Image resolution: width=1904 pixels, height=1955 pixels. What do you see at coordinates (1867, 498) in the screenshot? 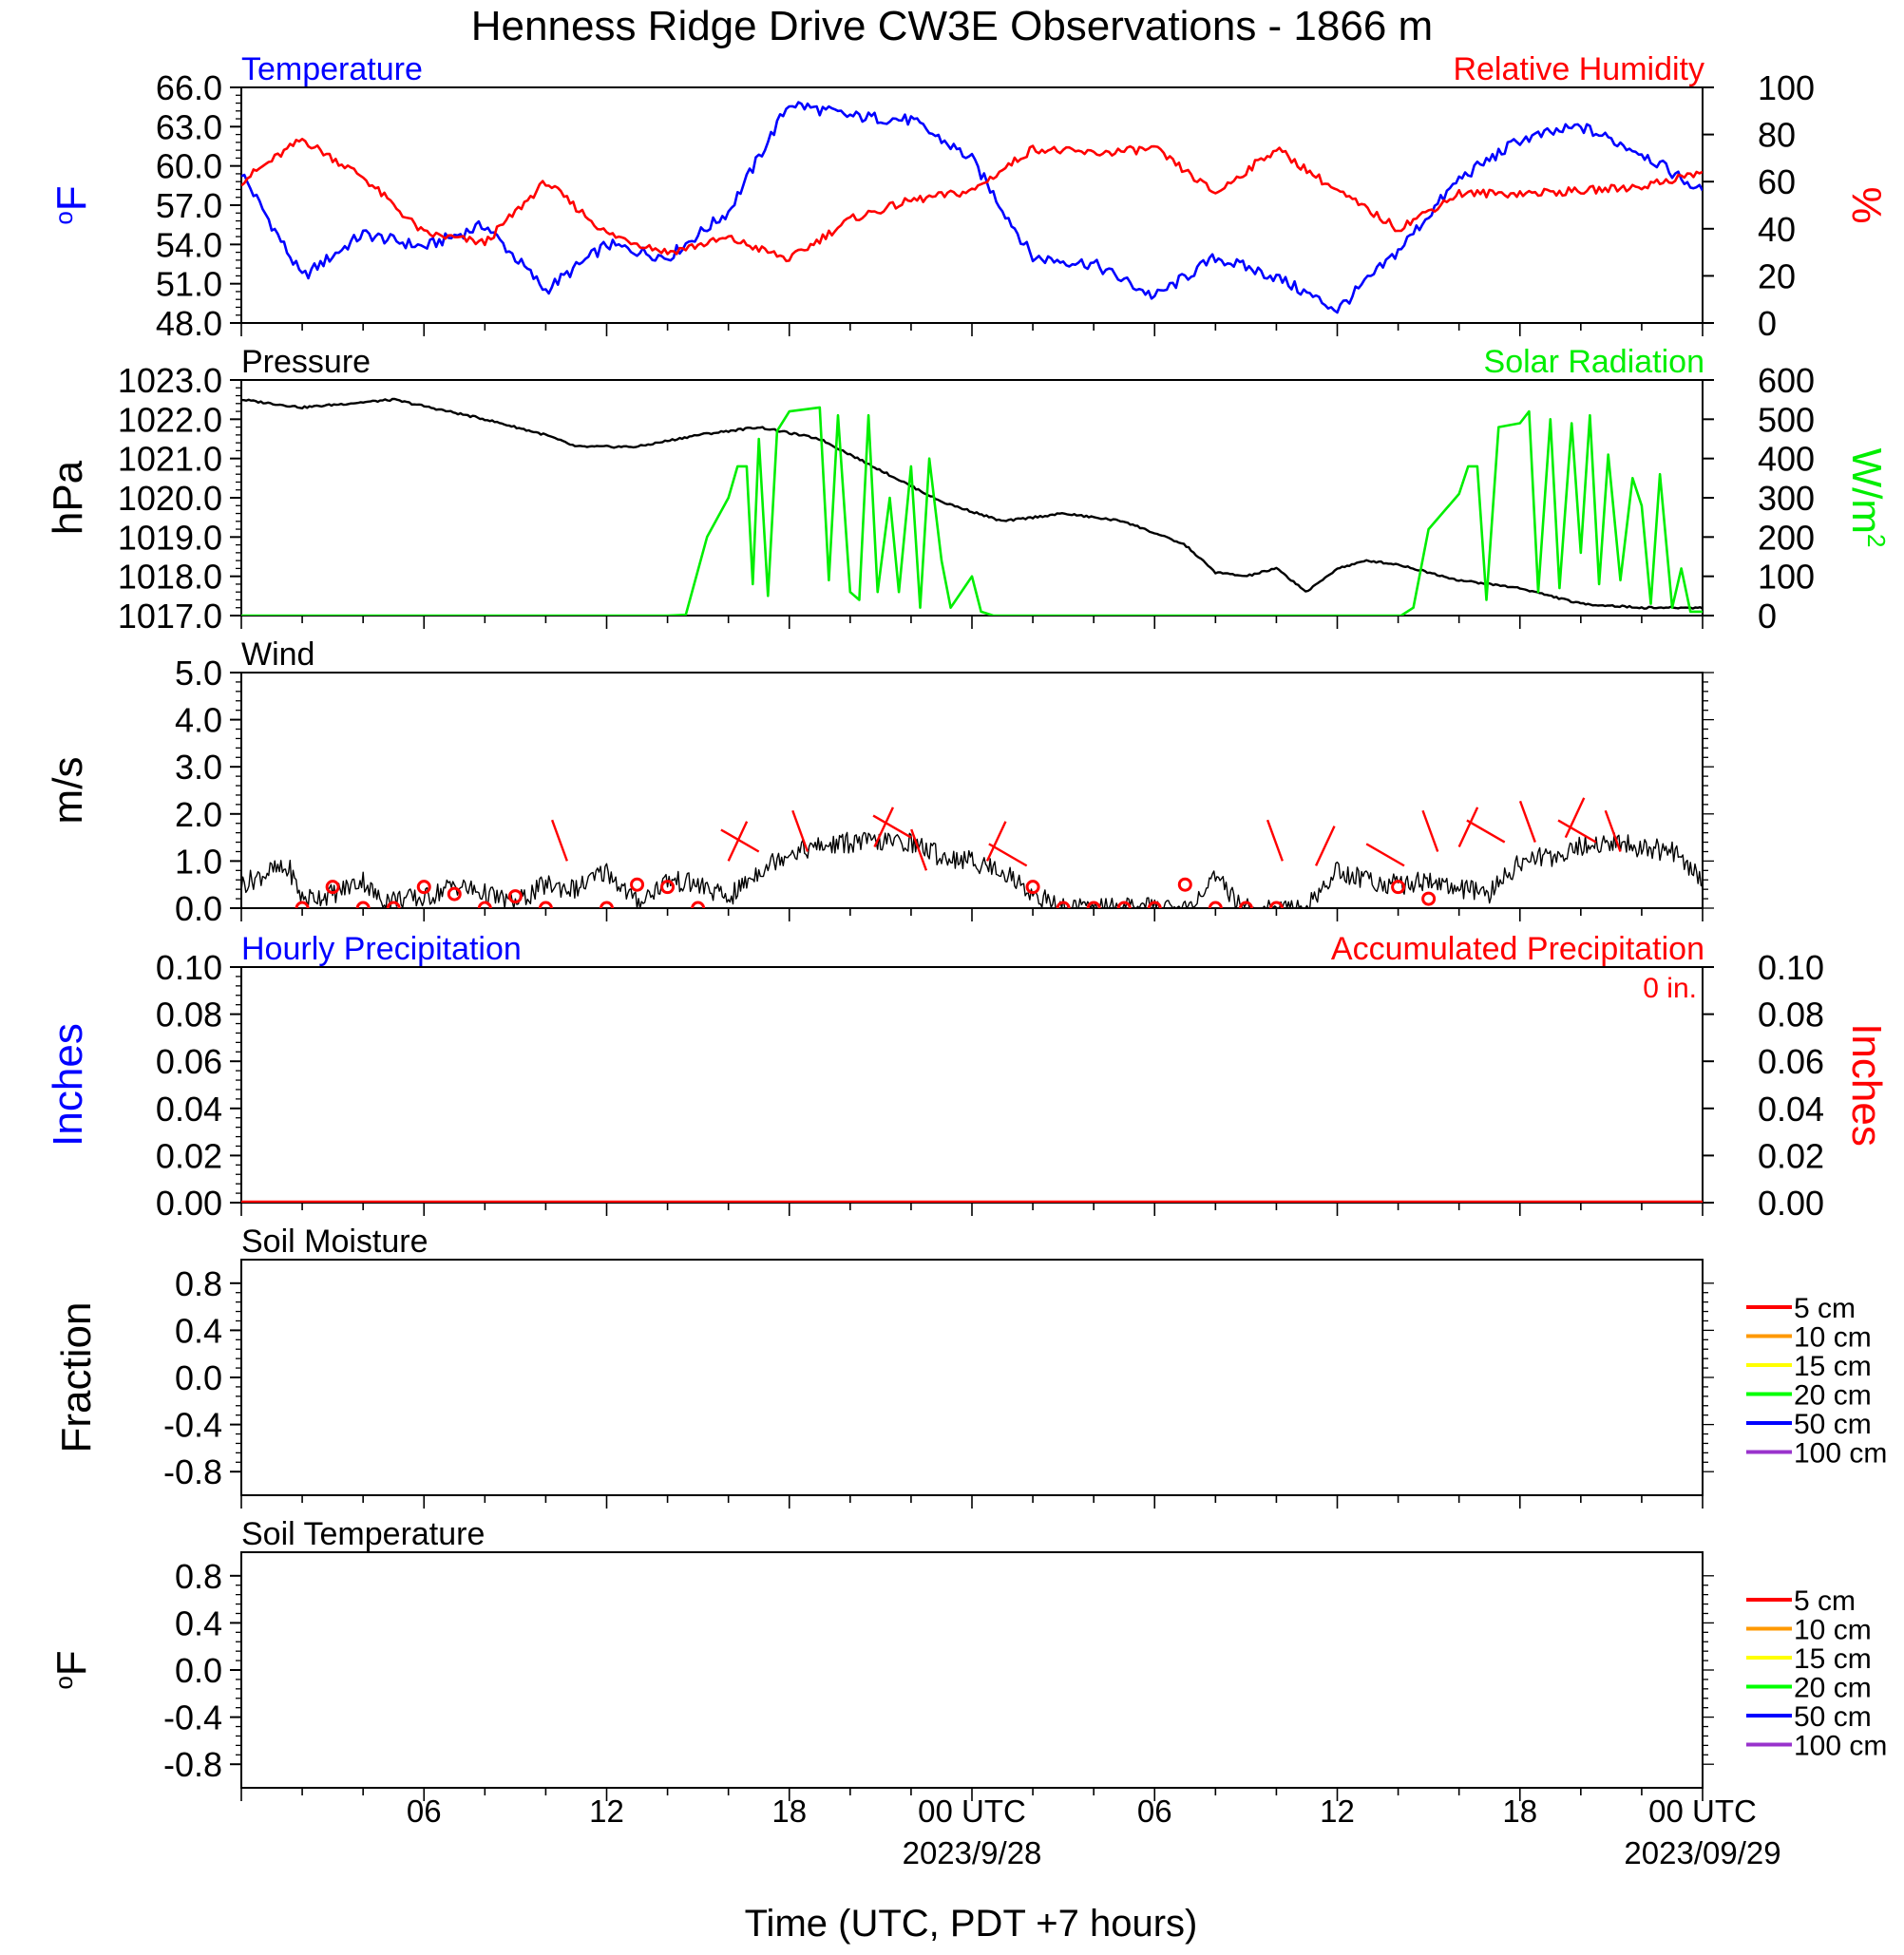
I see `y-right-axis-title: W/m2` at bounding box center [1867, 498].